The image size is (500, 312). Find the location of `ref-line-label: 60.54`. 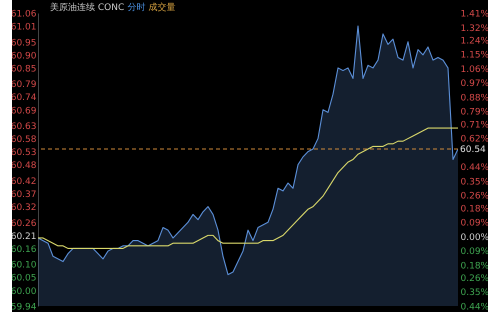

ref-line-label: 60.54 is located at coordinates (473, 150).